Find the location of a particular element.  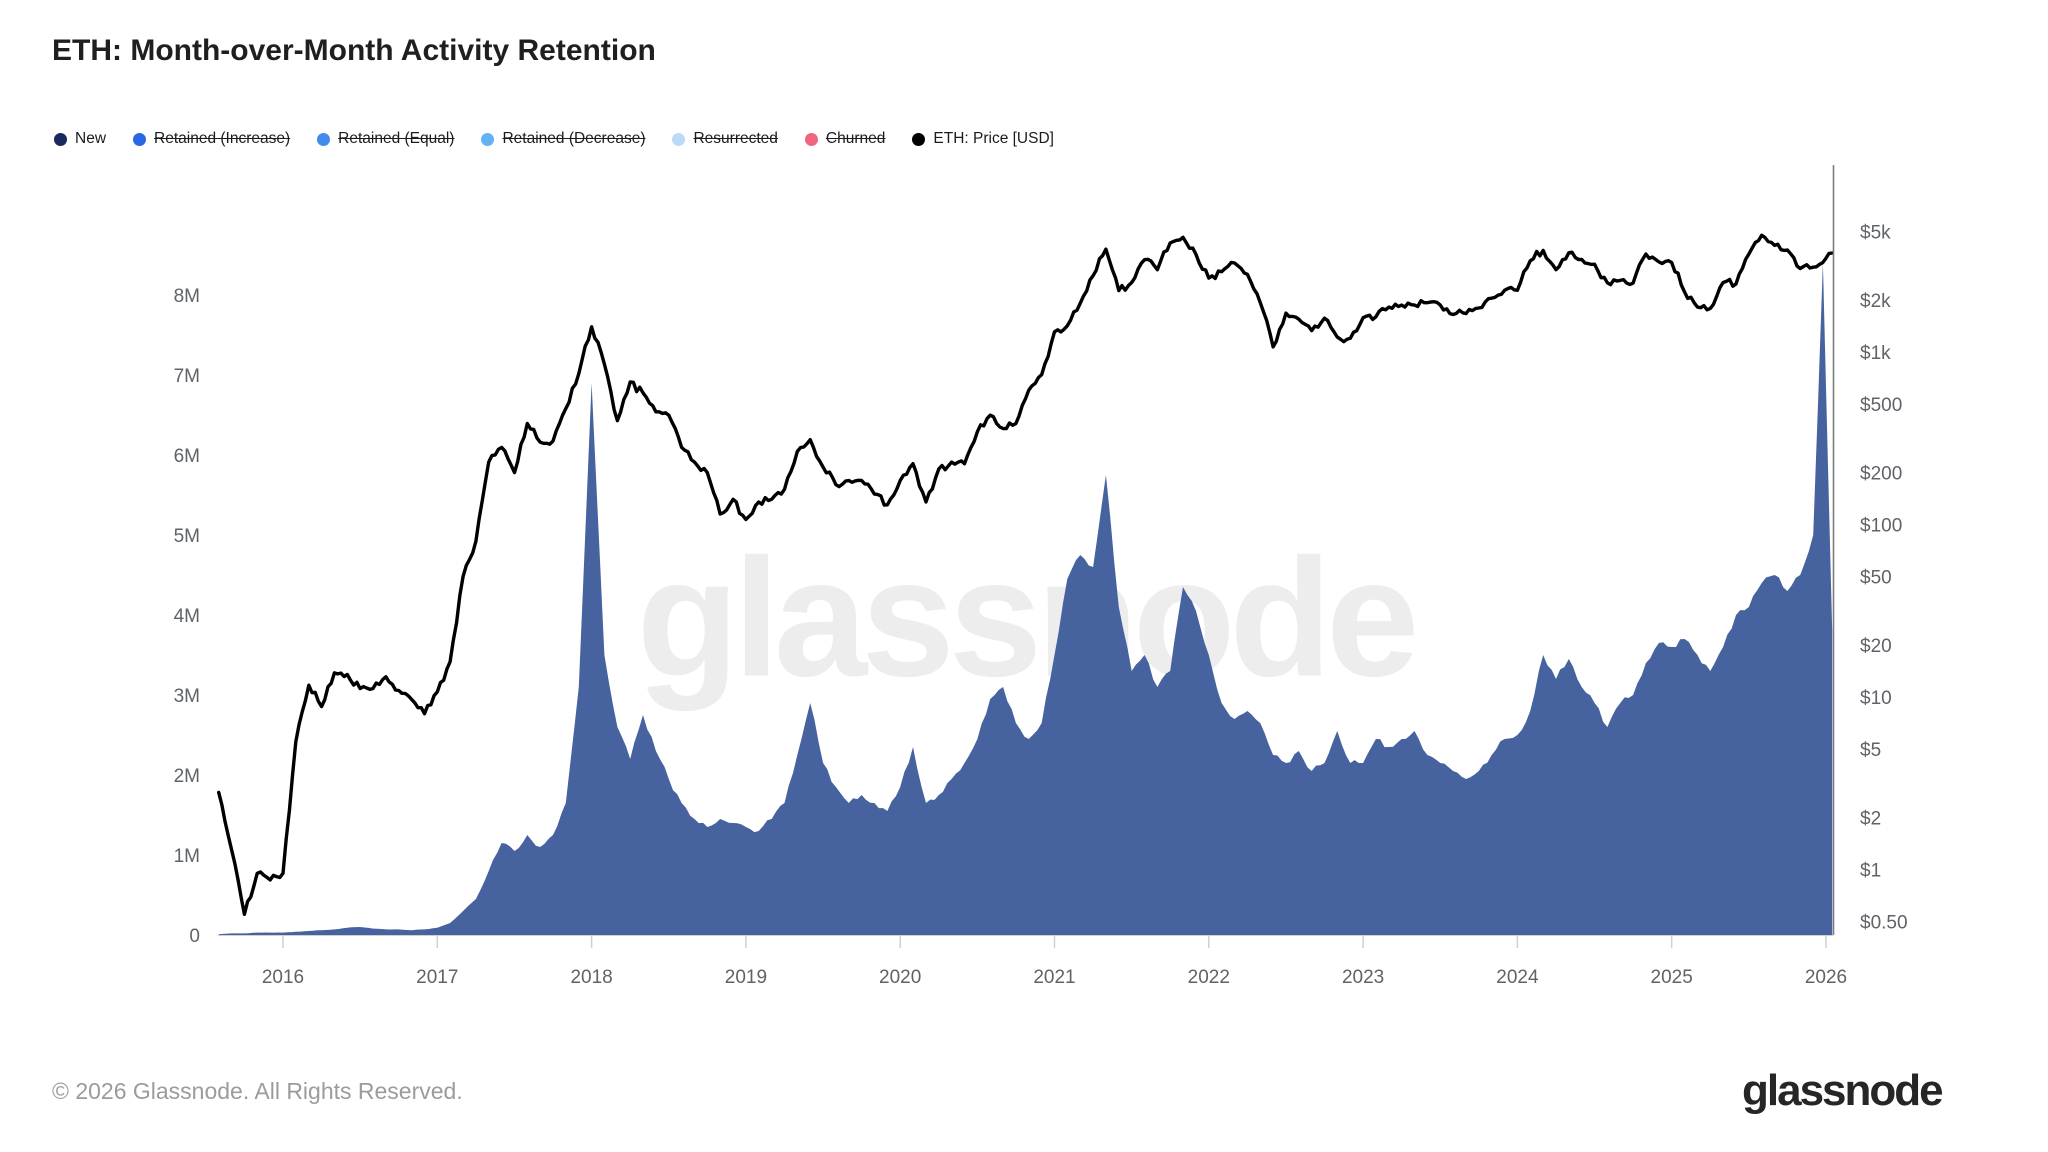

legend-item-churned: Churned is located at coordinates (845, 139).